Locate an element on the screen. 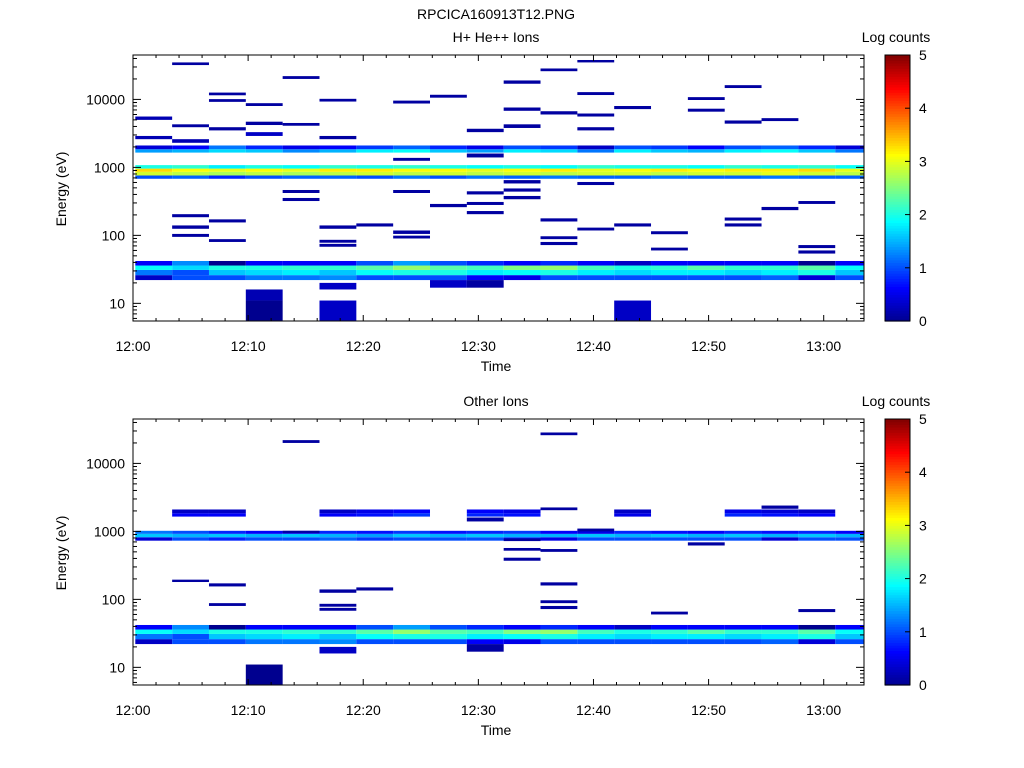 This screenshot has height=768, width=1024. colorbar-tick-label: 0 is located at coordinates (923, 685).